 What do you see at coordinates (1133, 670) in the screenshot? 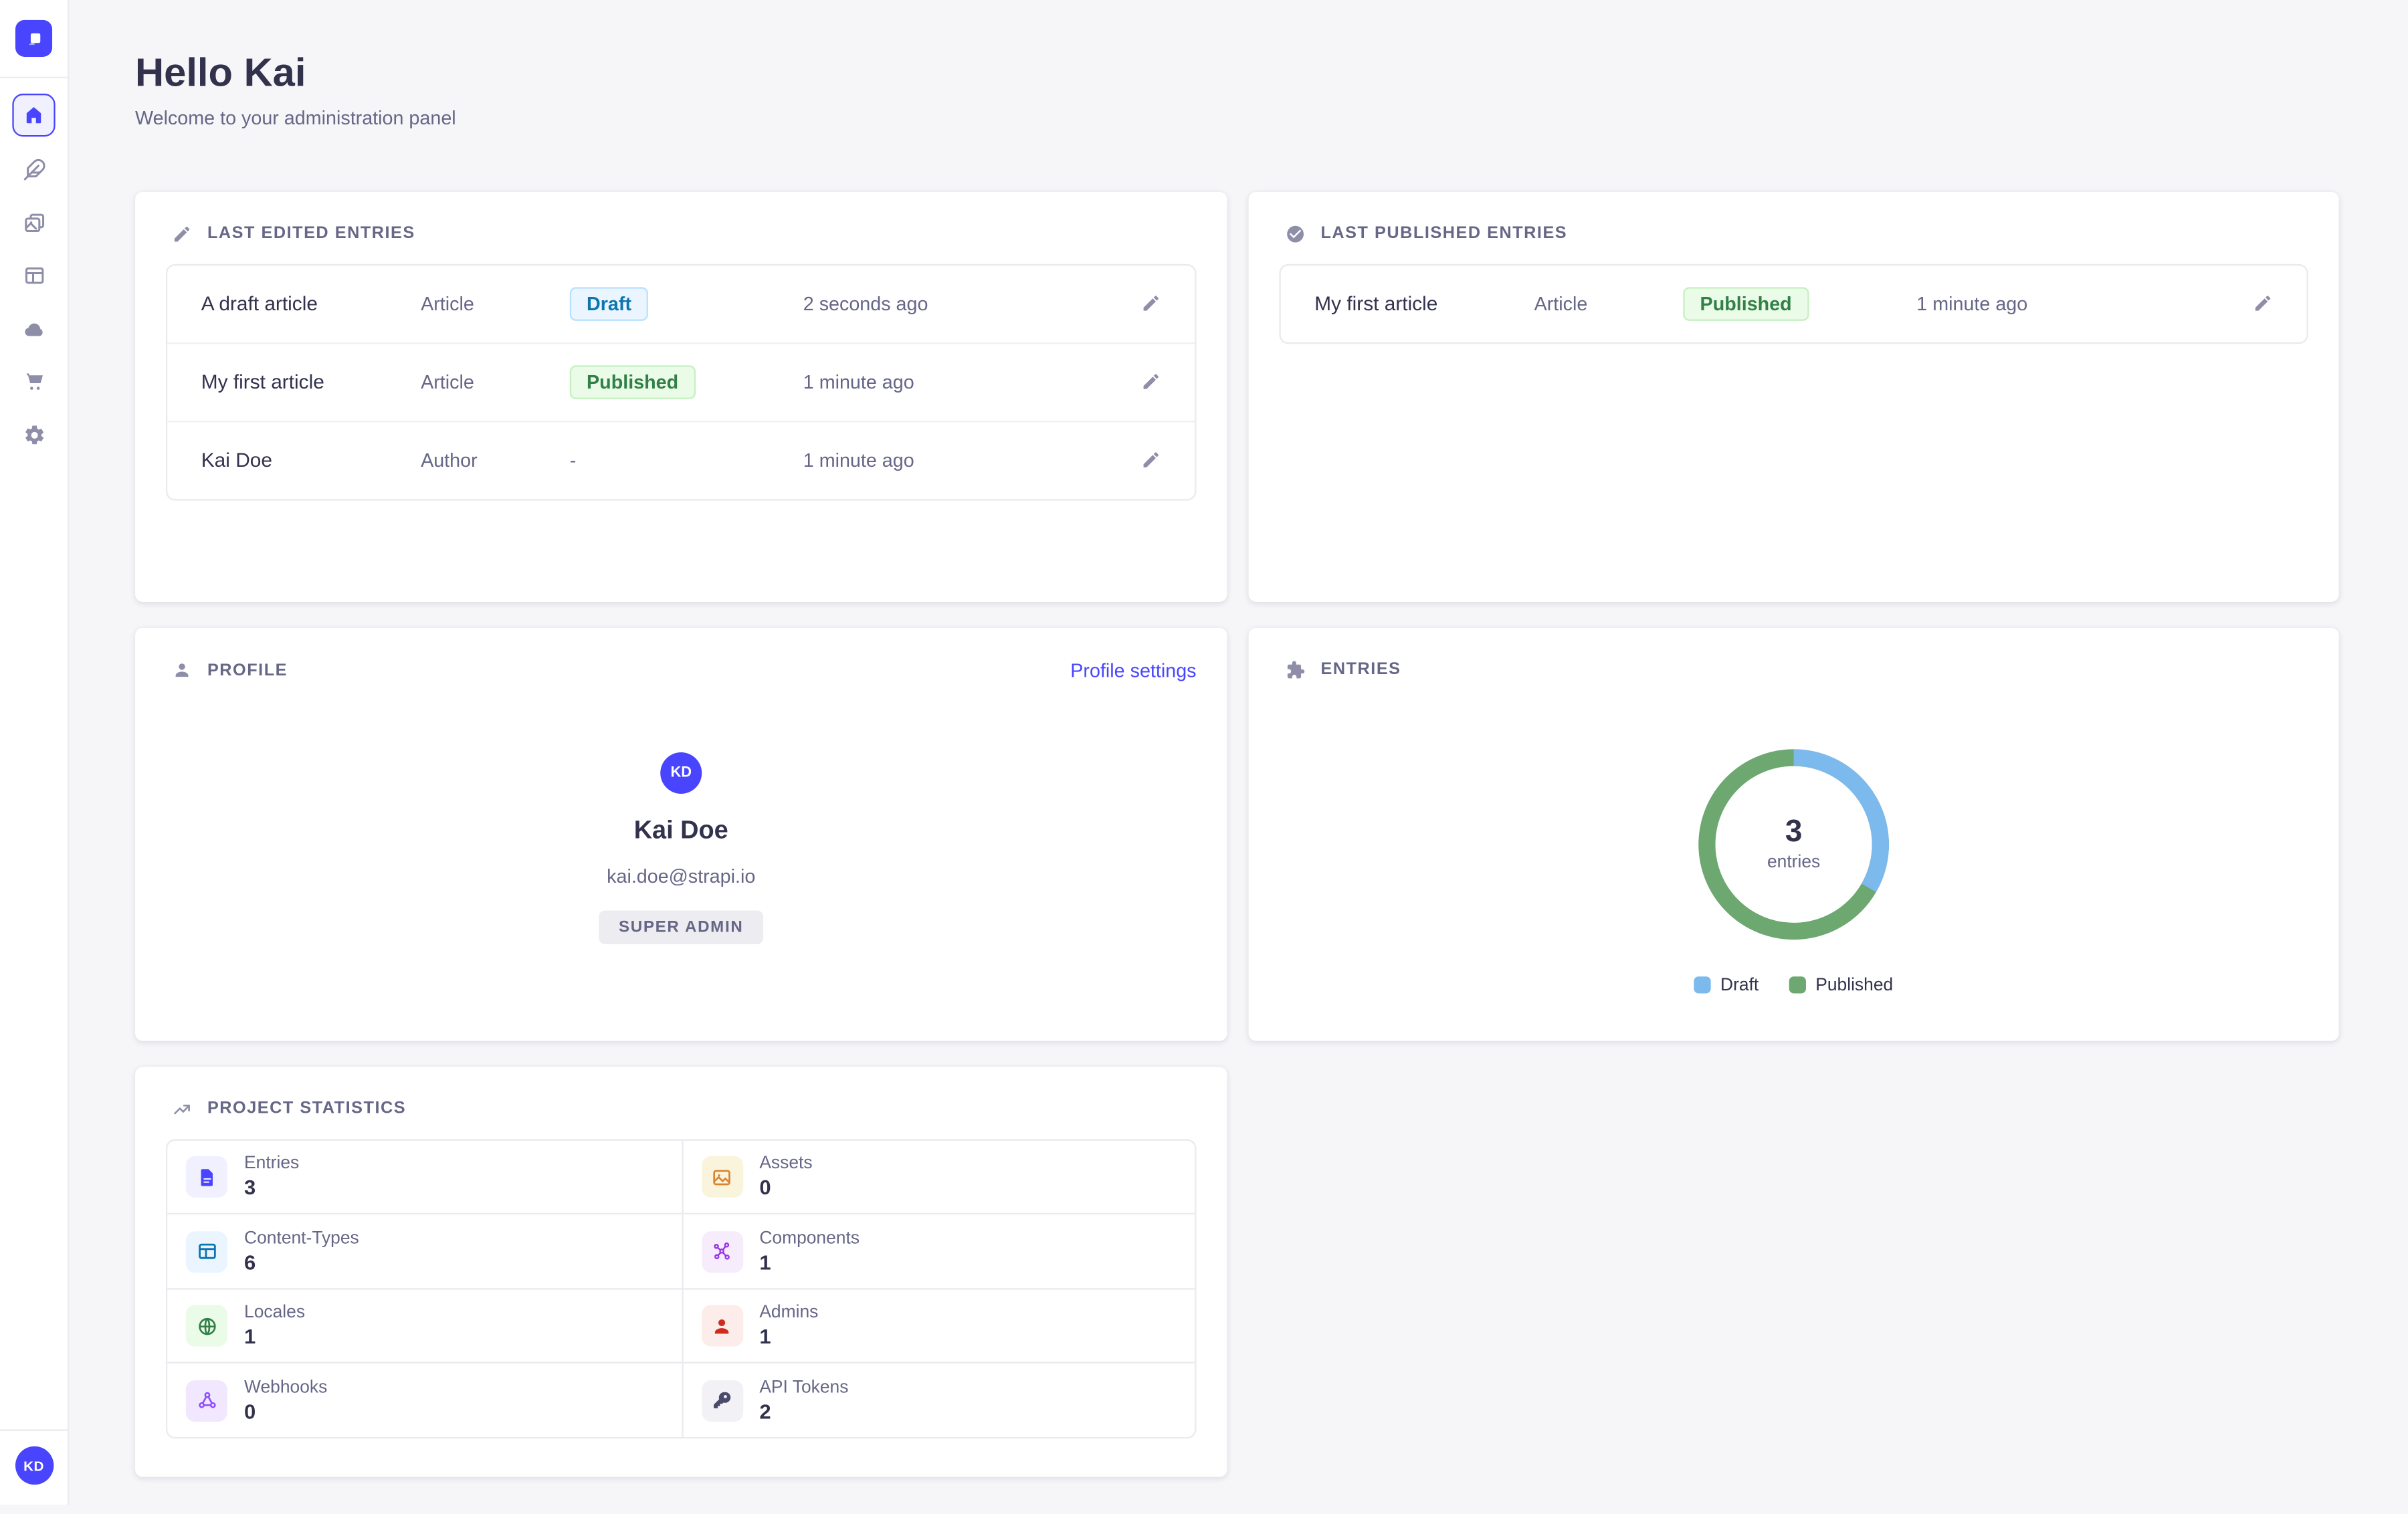
I see `profile-settings-link: Profile settings` at bounding box center [1133, 670].